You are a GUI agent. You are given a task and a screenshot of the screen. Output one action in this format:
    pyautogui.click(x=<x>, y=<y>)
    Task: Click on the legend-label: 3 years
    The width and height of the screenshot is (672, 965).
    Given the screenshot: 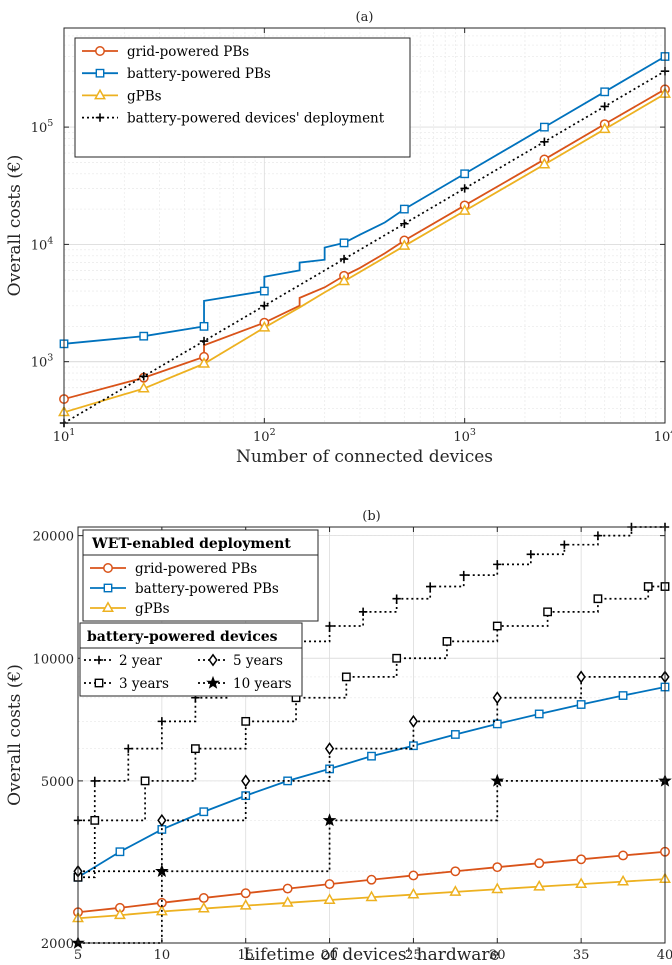 What is the action you would take?
    pyautogui.click(x=144, y=684)
    